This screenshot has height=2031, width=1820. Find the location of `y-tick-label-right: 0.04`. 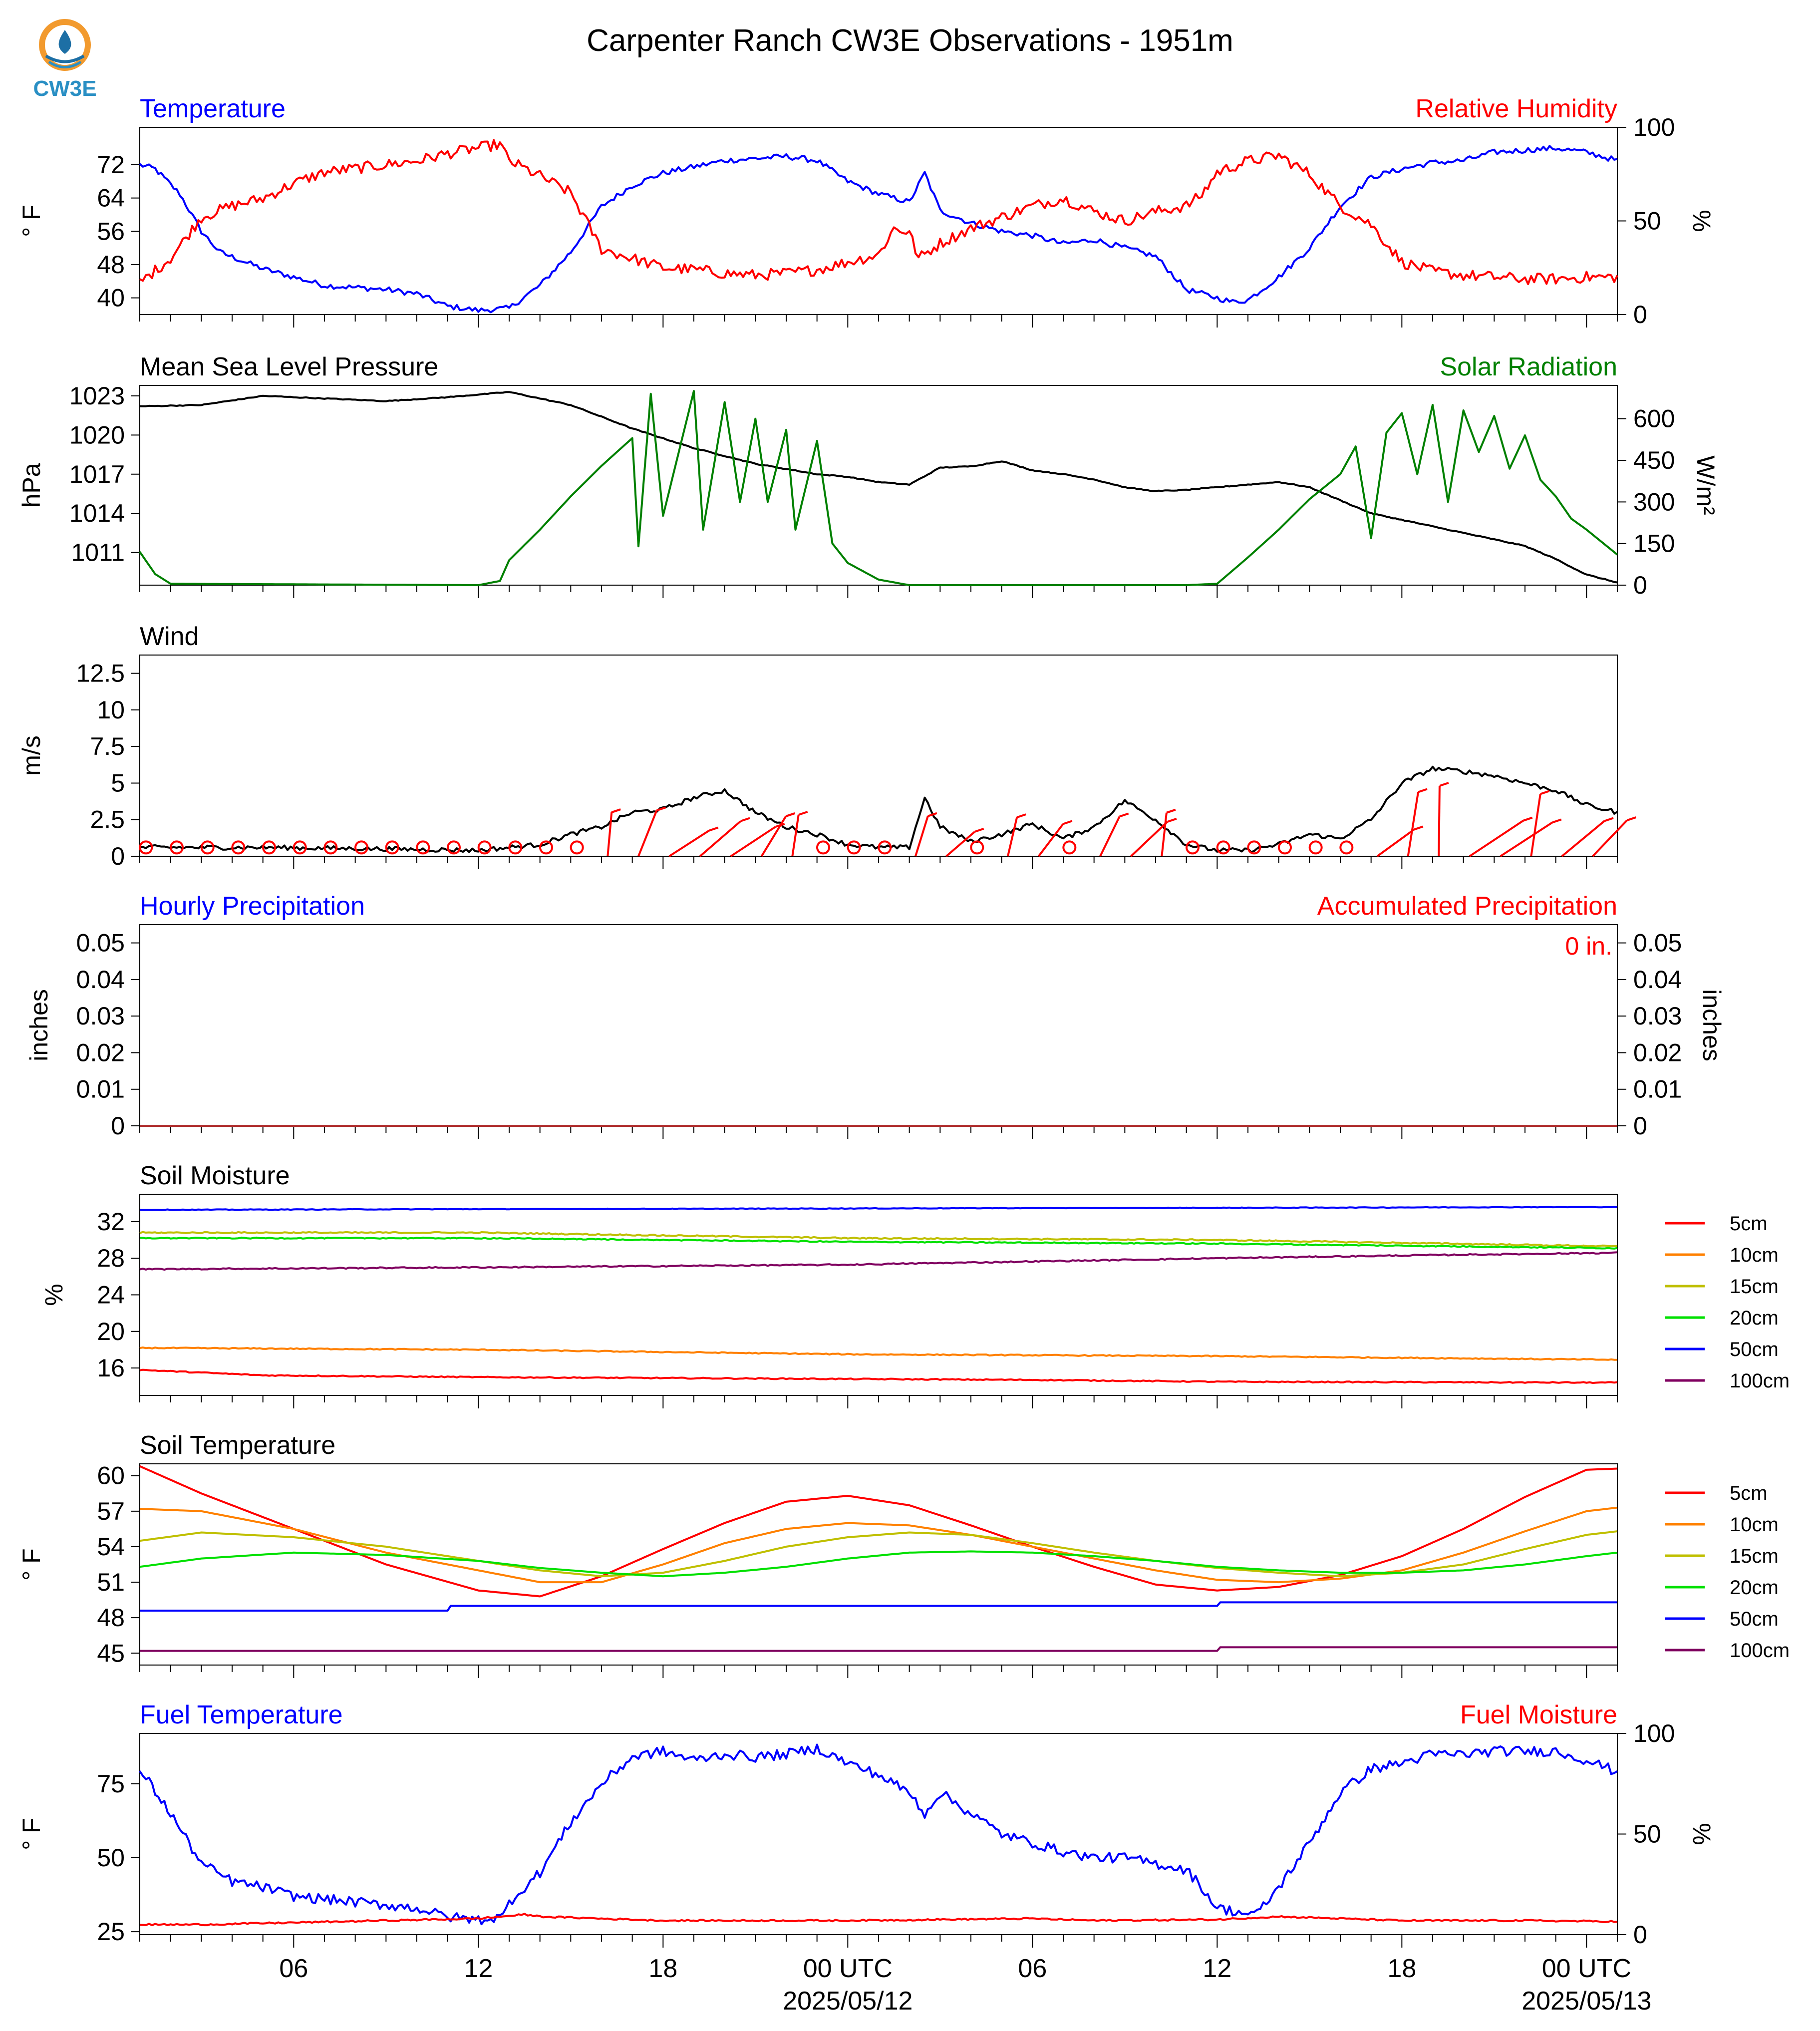

y-tick-label-right: 0.04 is located at coordinates (1657, 980).